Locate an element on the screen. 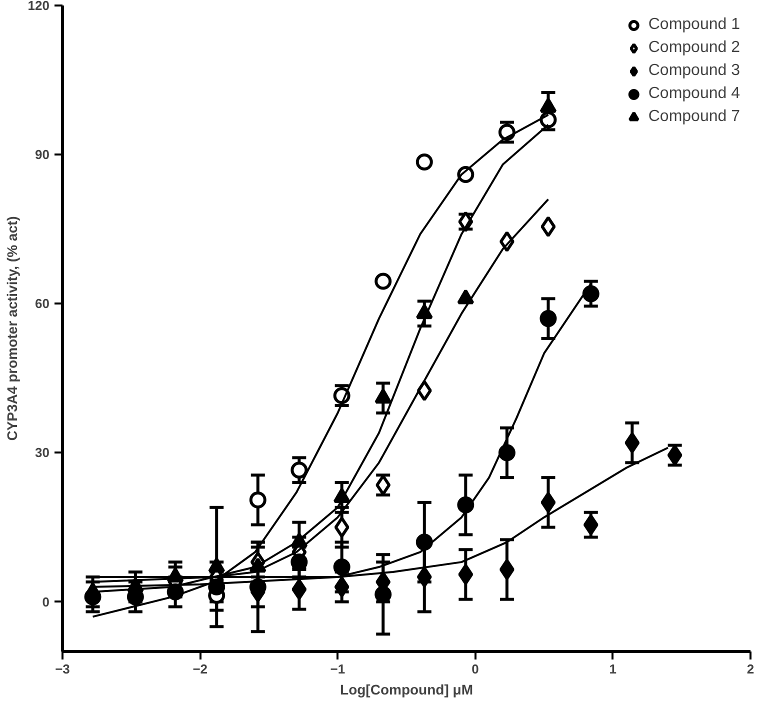 The height and width of the screenshot is (709, 781). y-tick-label: 30 is located at coordinates (42, 452).